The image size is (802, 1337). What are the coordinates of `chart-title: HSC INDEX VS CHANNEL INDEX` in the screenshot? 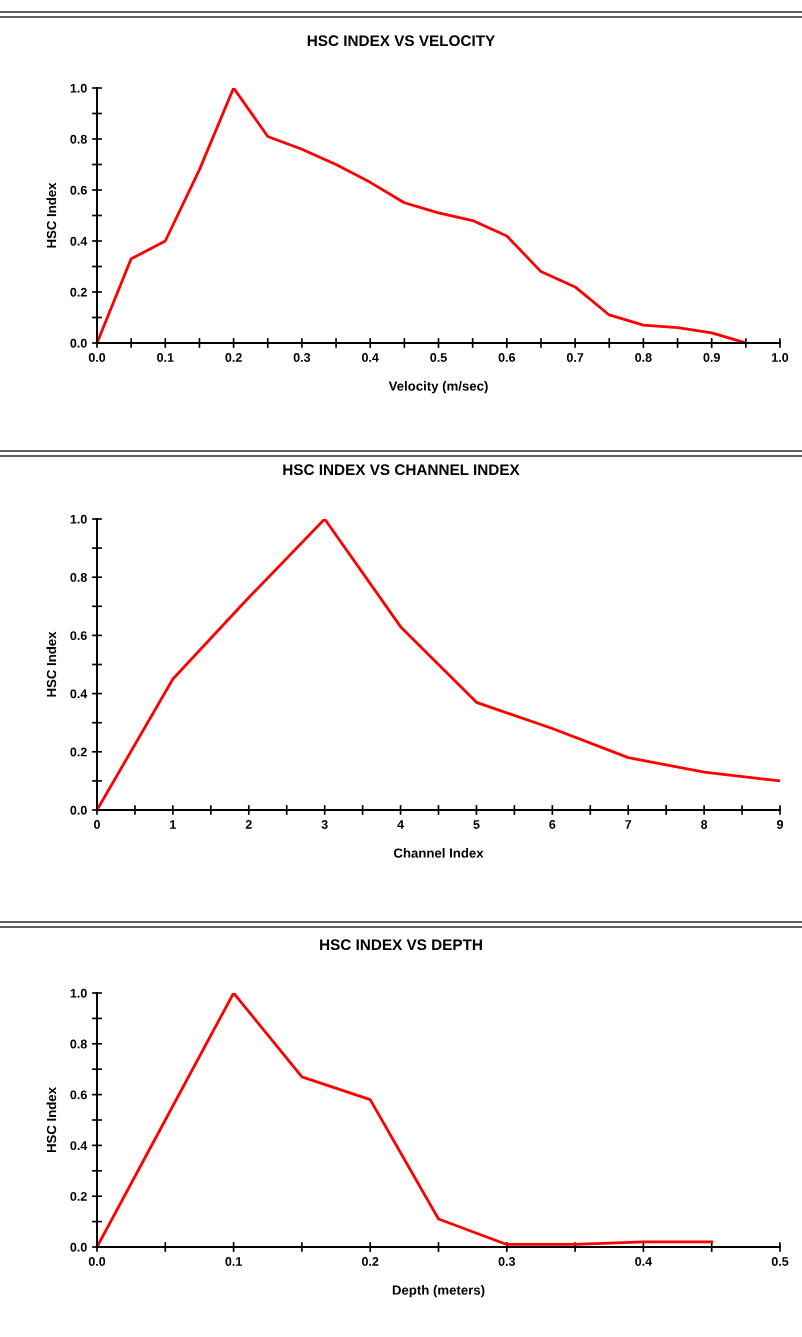 It's located at (401, 470).